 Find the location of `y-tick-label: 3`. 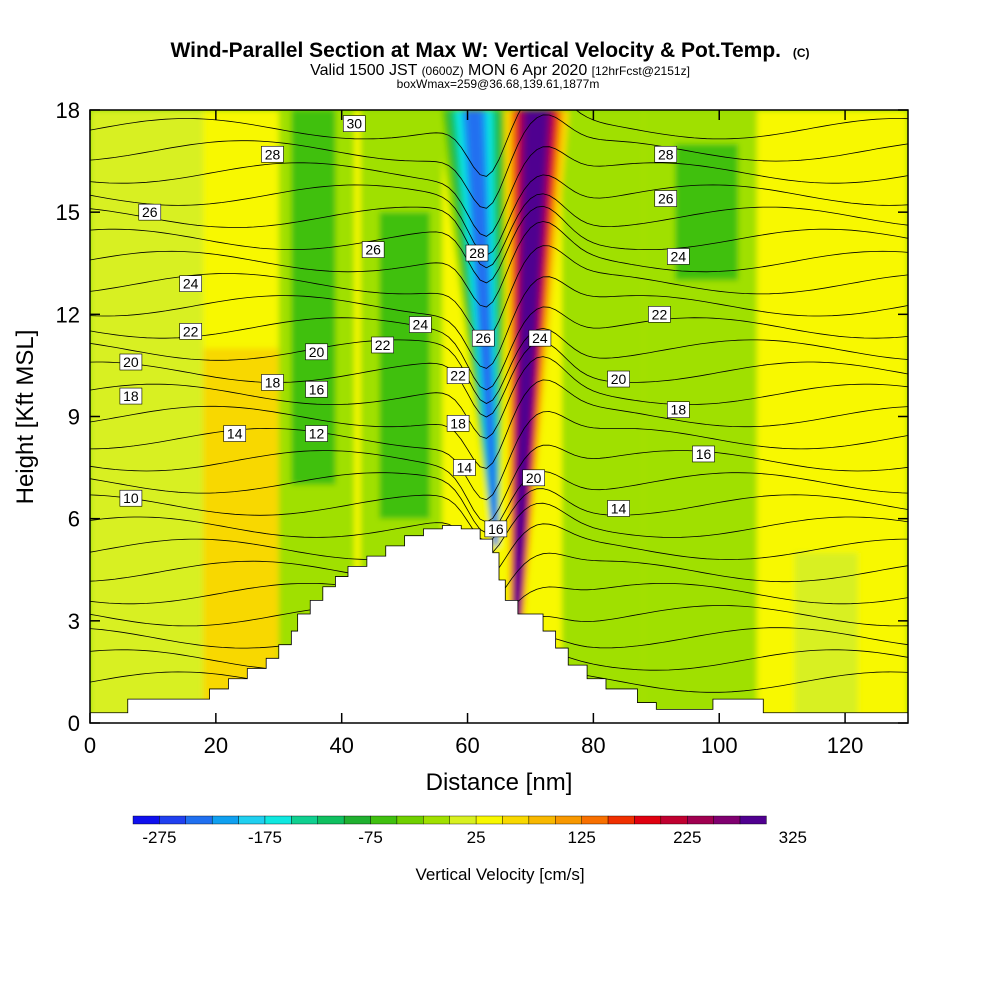

y-tick-label: 3 is located at coordinates (74, 621).